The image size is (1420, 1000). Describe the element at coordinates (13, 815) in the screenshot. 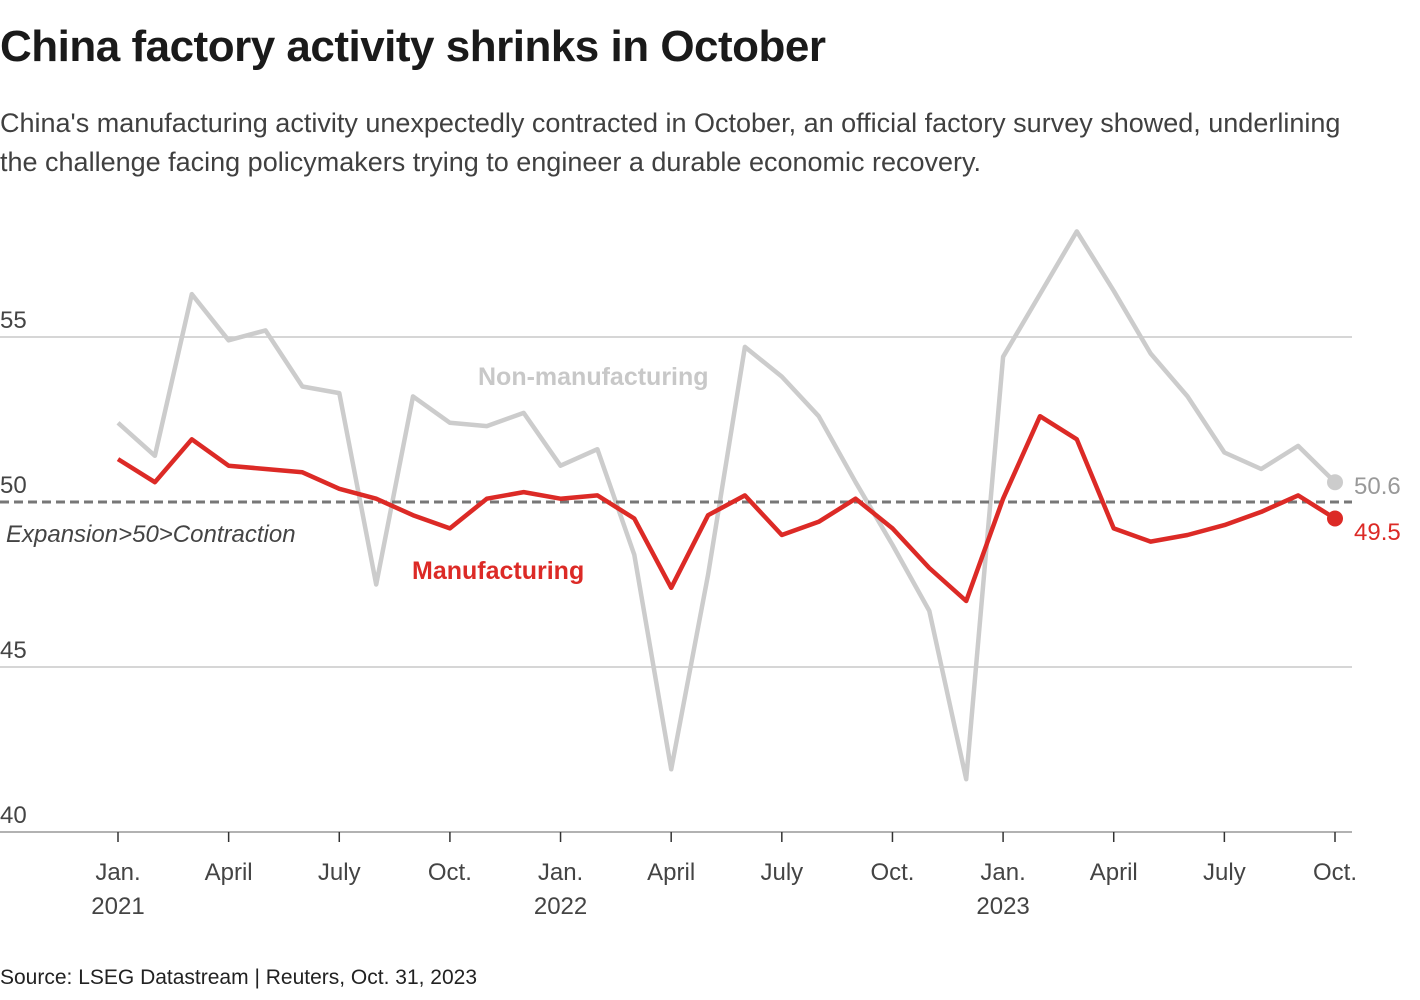

I see `y-tick-label: 40` at that location.